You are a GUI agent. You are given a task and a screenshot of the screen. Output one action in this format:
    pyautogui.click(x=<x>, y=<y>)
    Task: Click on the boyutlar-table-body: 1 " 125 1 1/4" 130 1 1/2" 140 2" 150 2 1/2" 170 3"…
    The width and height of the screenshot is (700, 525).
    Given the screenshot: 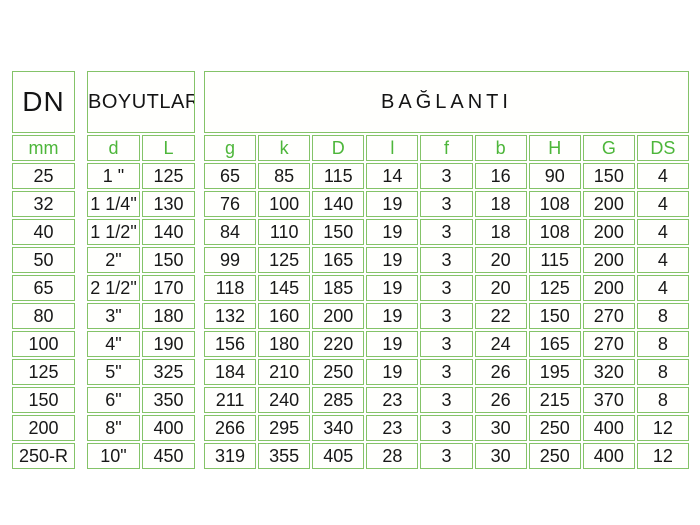 What is the action you would take?
    pyautogui.click(x=141, y=316)
    